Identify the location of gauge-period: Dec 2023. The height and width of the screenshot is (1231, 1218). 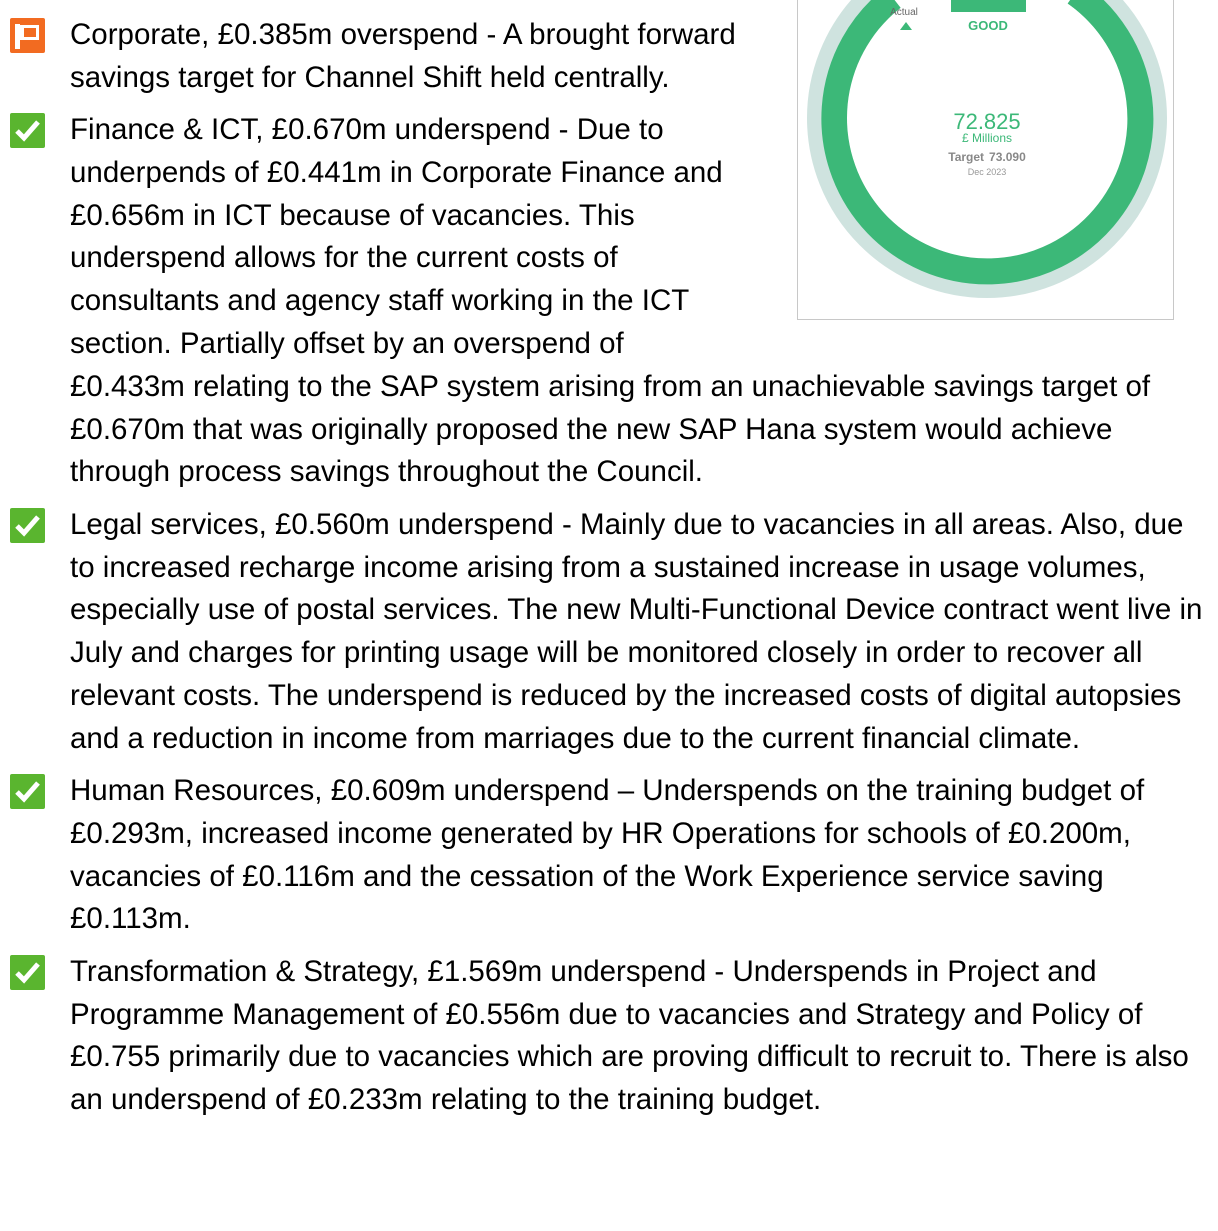
(987, 172).